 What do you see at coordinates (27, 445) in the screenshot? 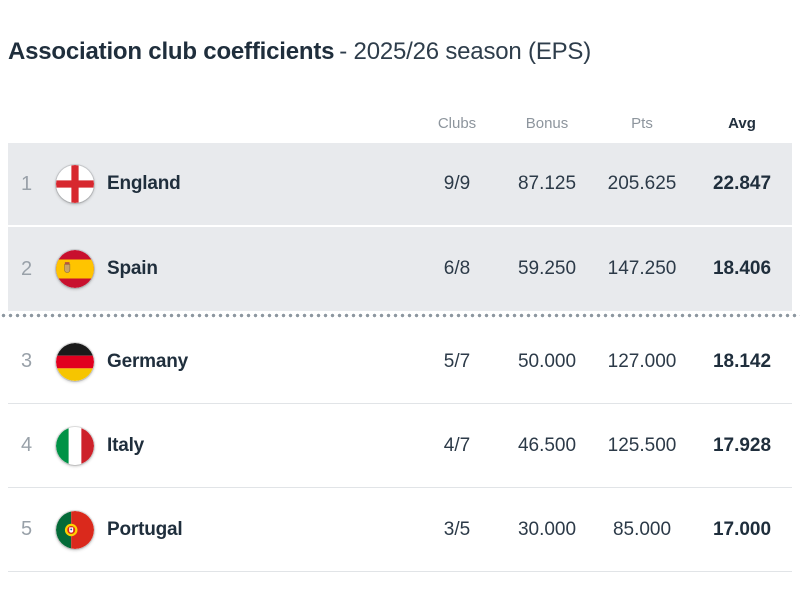
I see `rank-cell: 4` at bounding box center [27, 445].